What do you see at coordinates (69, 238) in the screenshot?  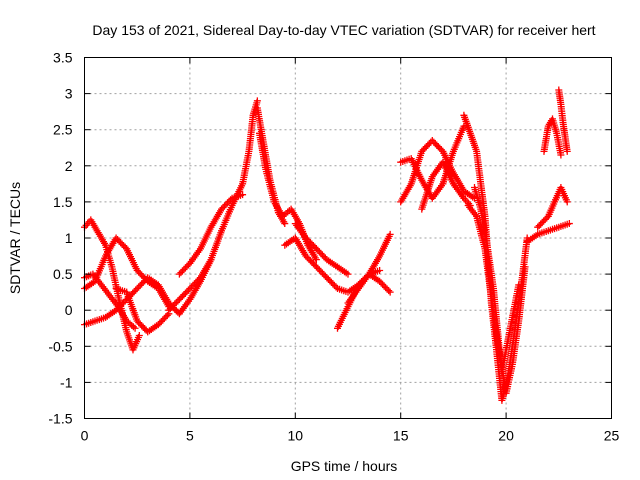 I see `y-tick-label: 1` at bounding box center [69, 238].